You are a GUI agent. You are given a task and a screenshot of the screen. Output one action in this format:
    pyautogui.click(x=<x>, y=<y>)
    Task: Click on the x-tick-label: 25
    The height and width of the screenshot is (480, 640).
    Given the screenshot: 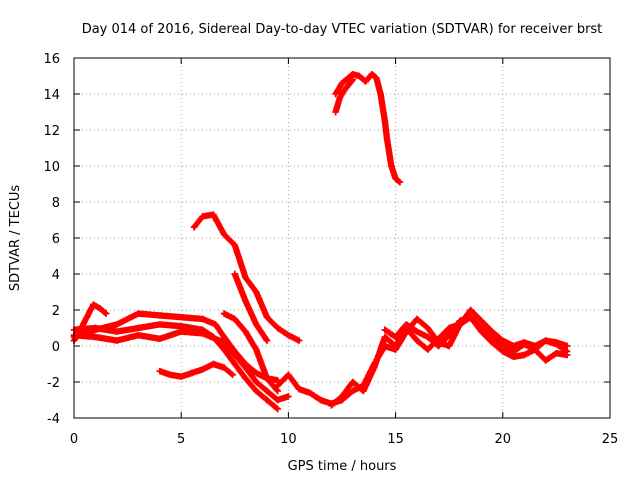 What is the action you would take?
    pyautogui.click(x=610, y=439)
    